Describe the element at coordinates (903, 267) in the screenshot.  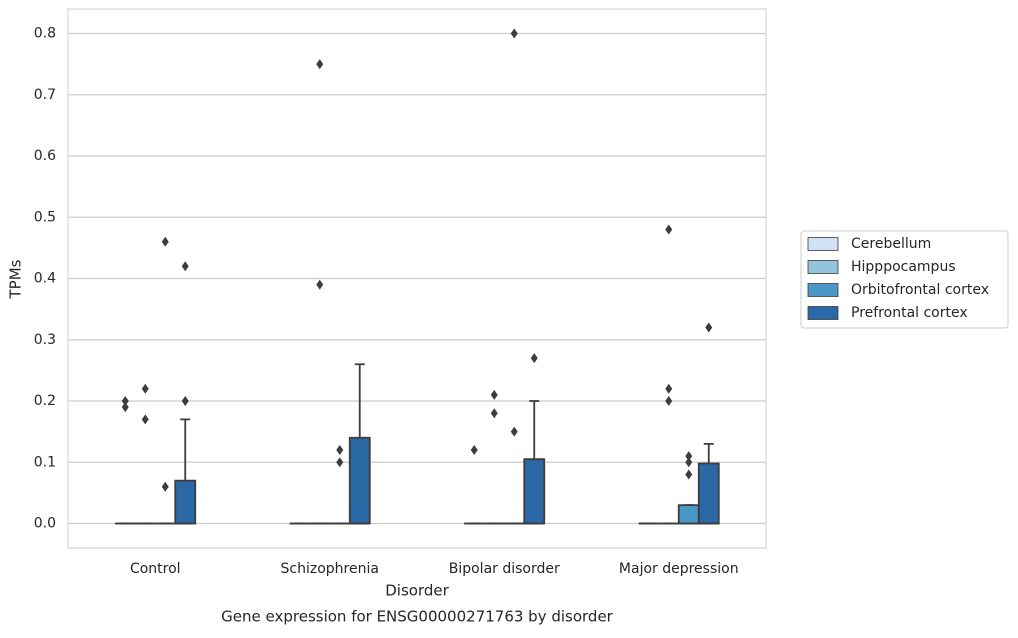
I see `legend-label: Hipppocampus` at that location.